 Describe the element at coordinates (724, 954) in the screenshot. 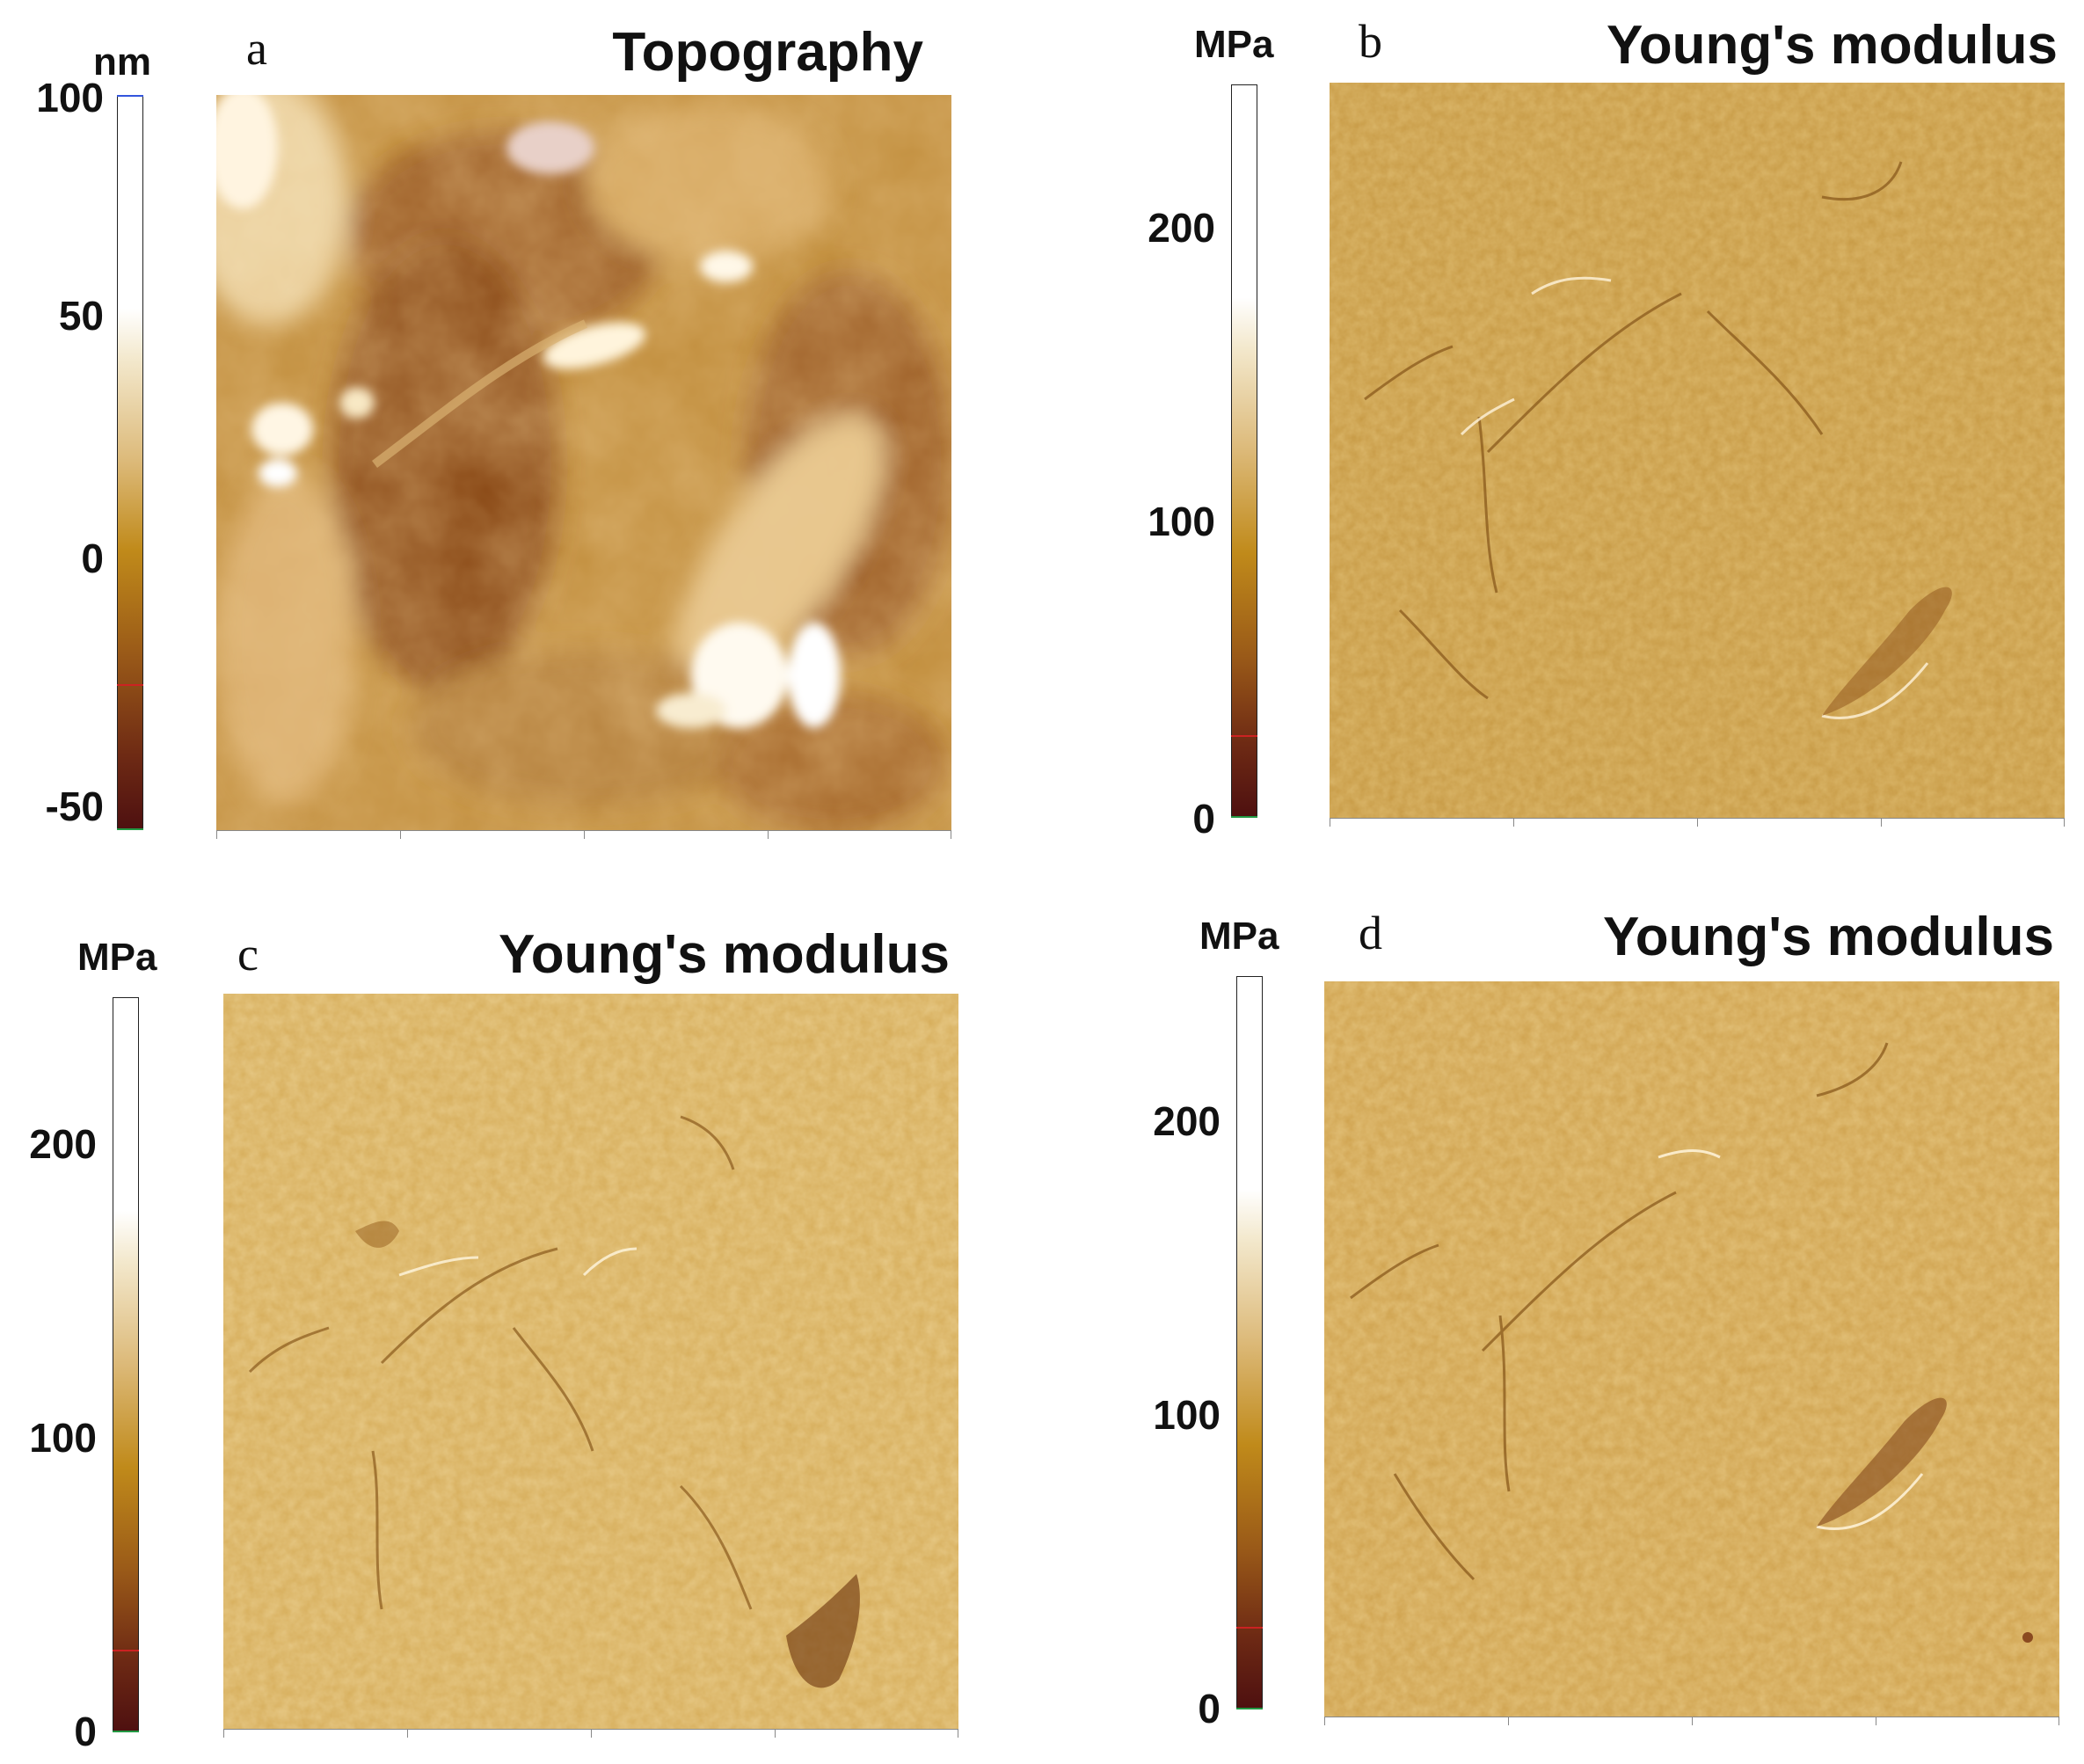

I see `panel-title-c: Young's modulus` at that location.